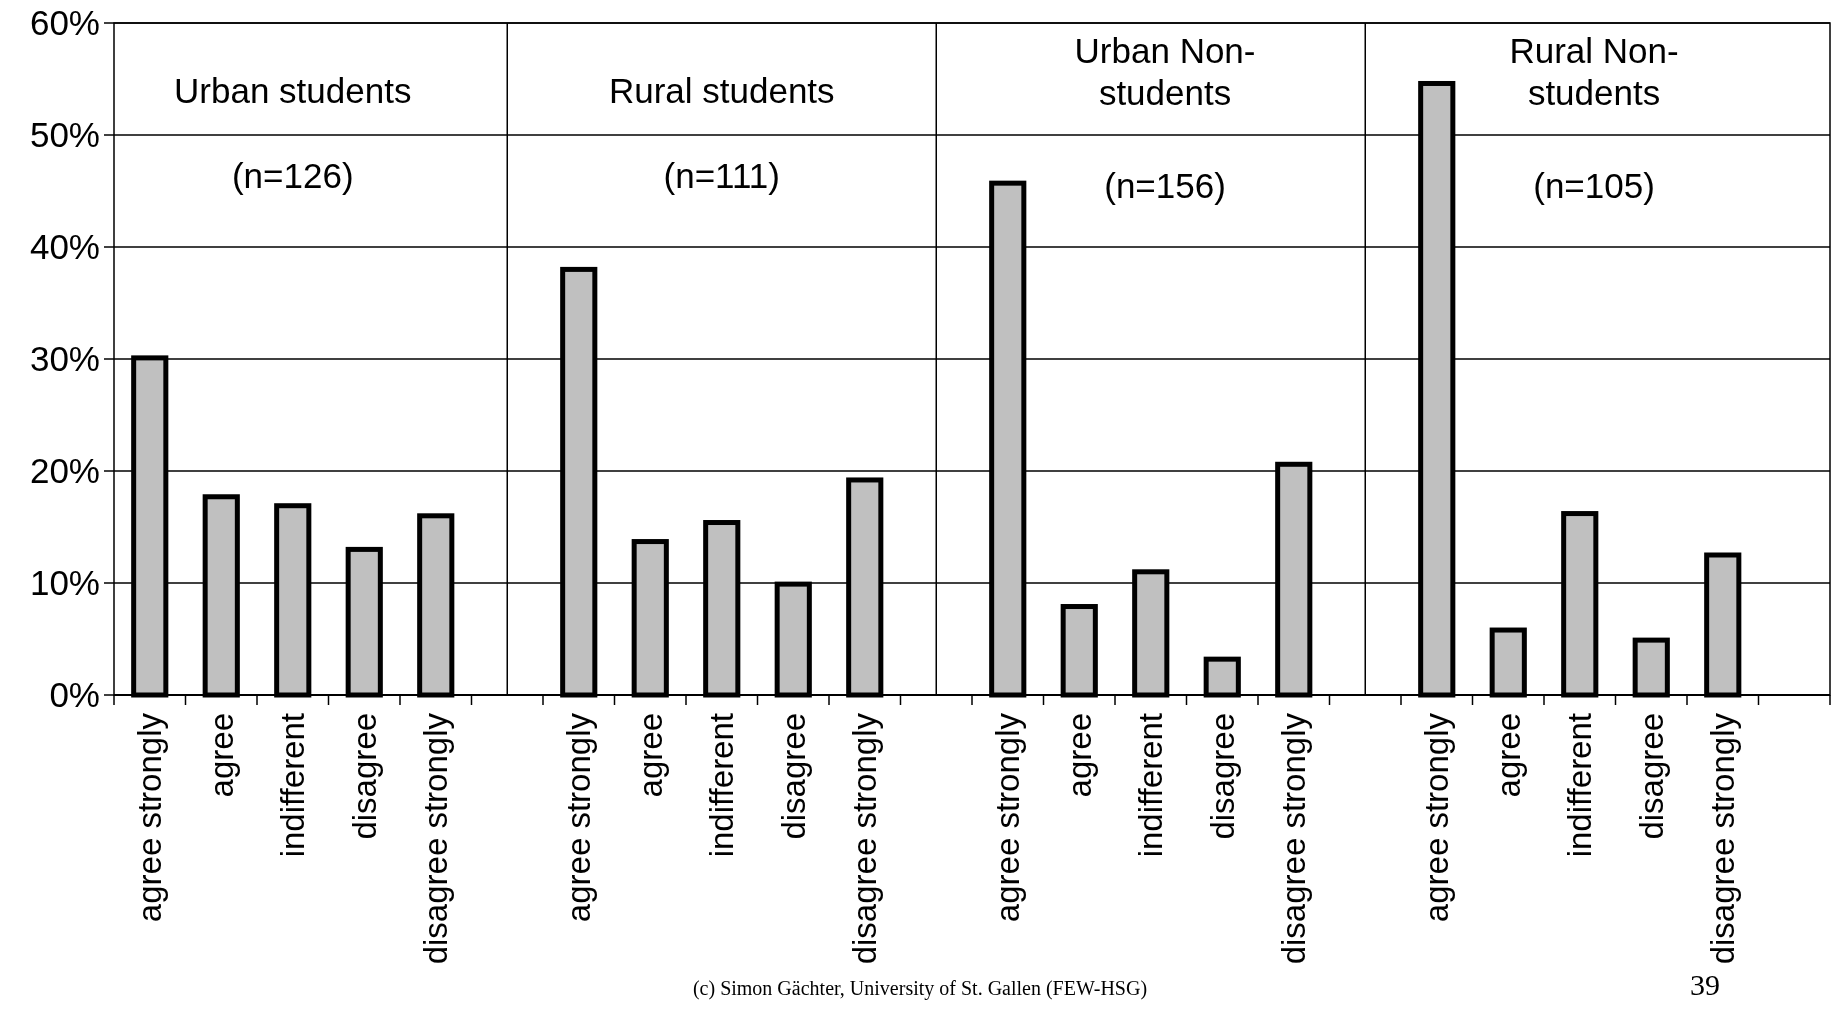 The width and height of the screenshot is (1837, 1011). I want to click on annotation: Urban students, so click(293, 90).